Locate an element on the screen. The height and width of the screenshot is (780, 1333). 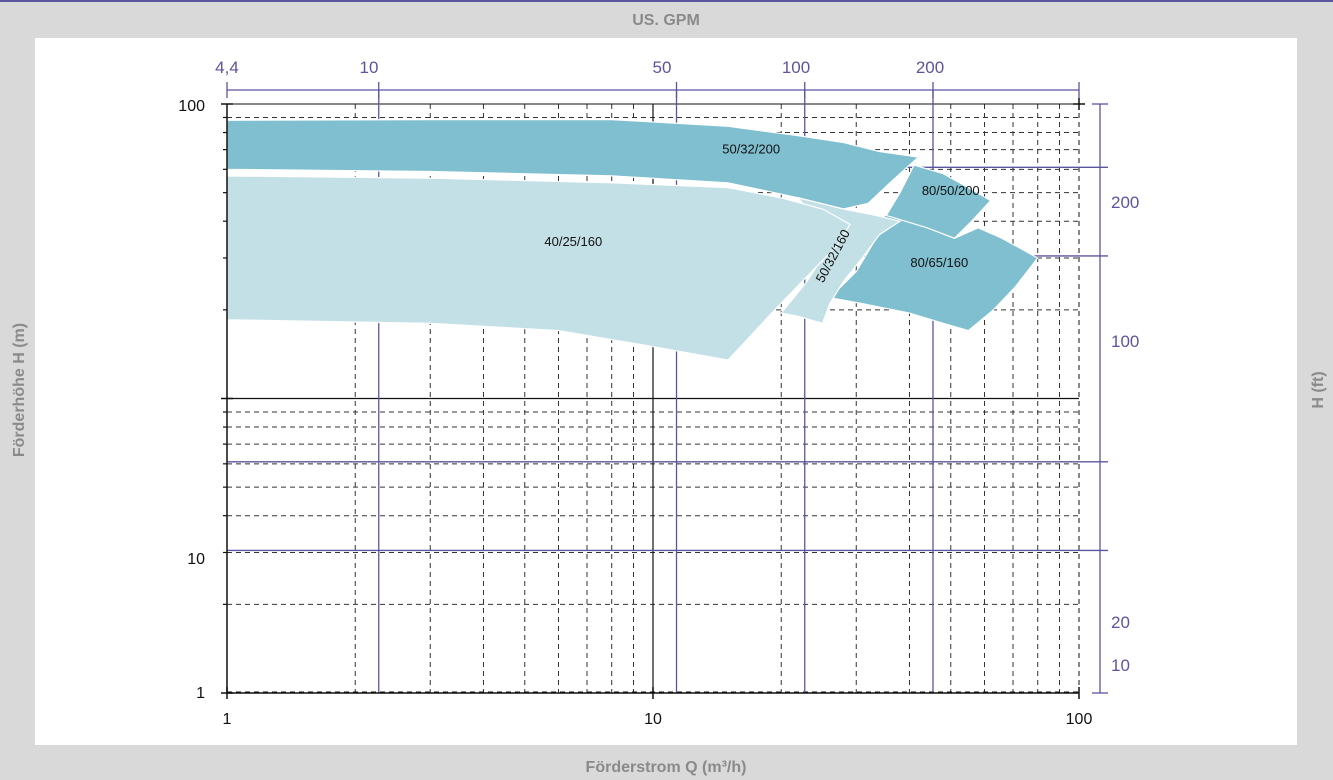
y-tick-labels: 1 10 100 is located at coordinates (191, 400).